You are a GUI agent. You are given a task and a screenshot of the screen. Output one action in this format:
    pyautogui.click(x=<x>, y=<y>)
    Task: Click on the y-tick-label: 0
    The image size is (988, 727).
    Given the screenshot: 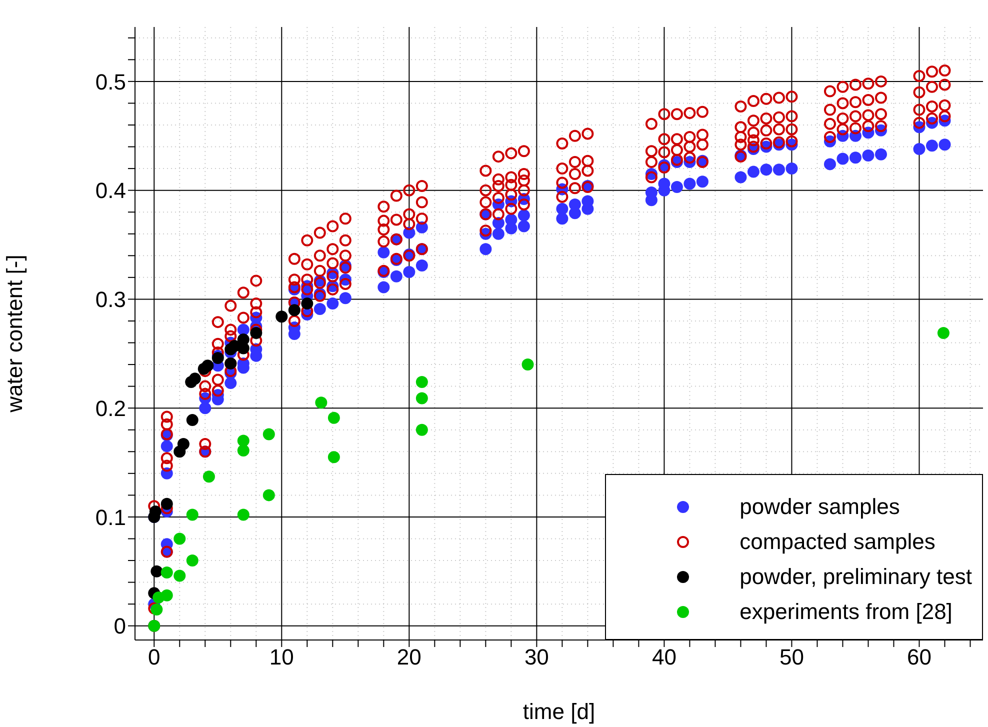 What is the action you would take?
    pyautogui.click(x=120, y=626)
    